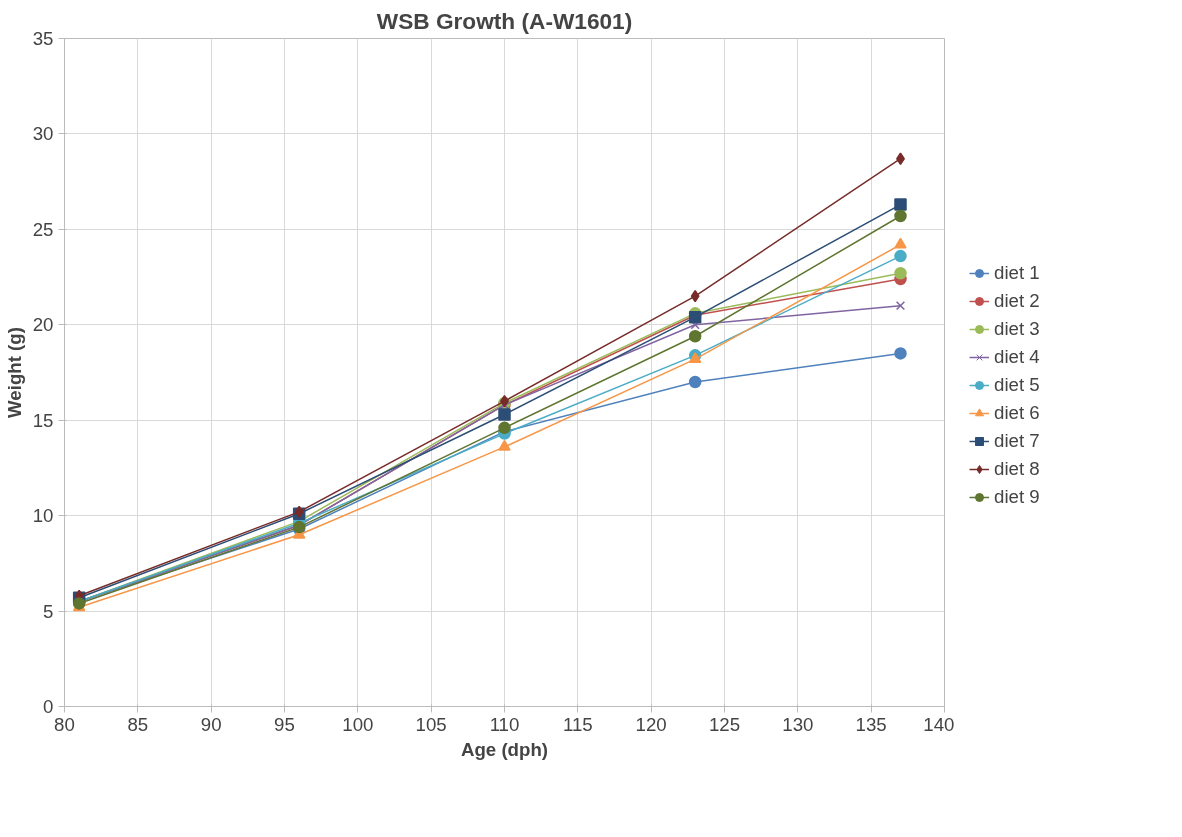  I want to click on y-axis-title: Weight (g), so click(14, 372).